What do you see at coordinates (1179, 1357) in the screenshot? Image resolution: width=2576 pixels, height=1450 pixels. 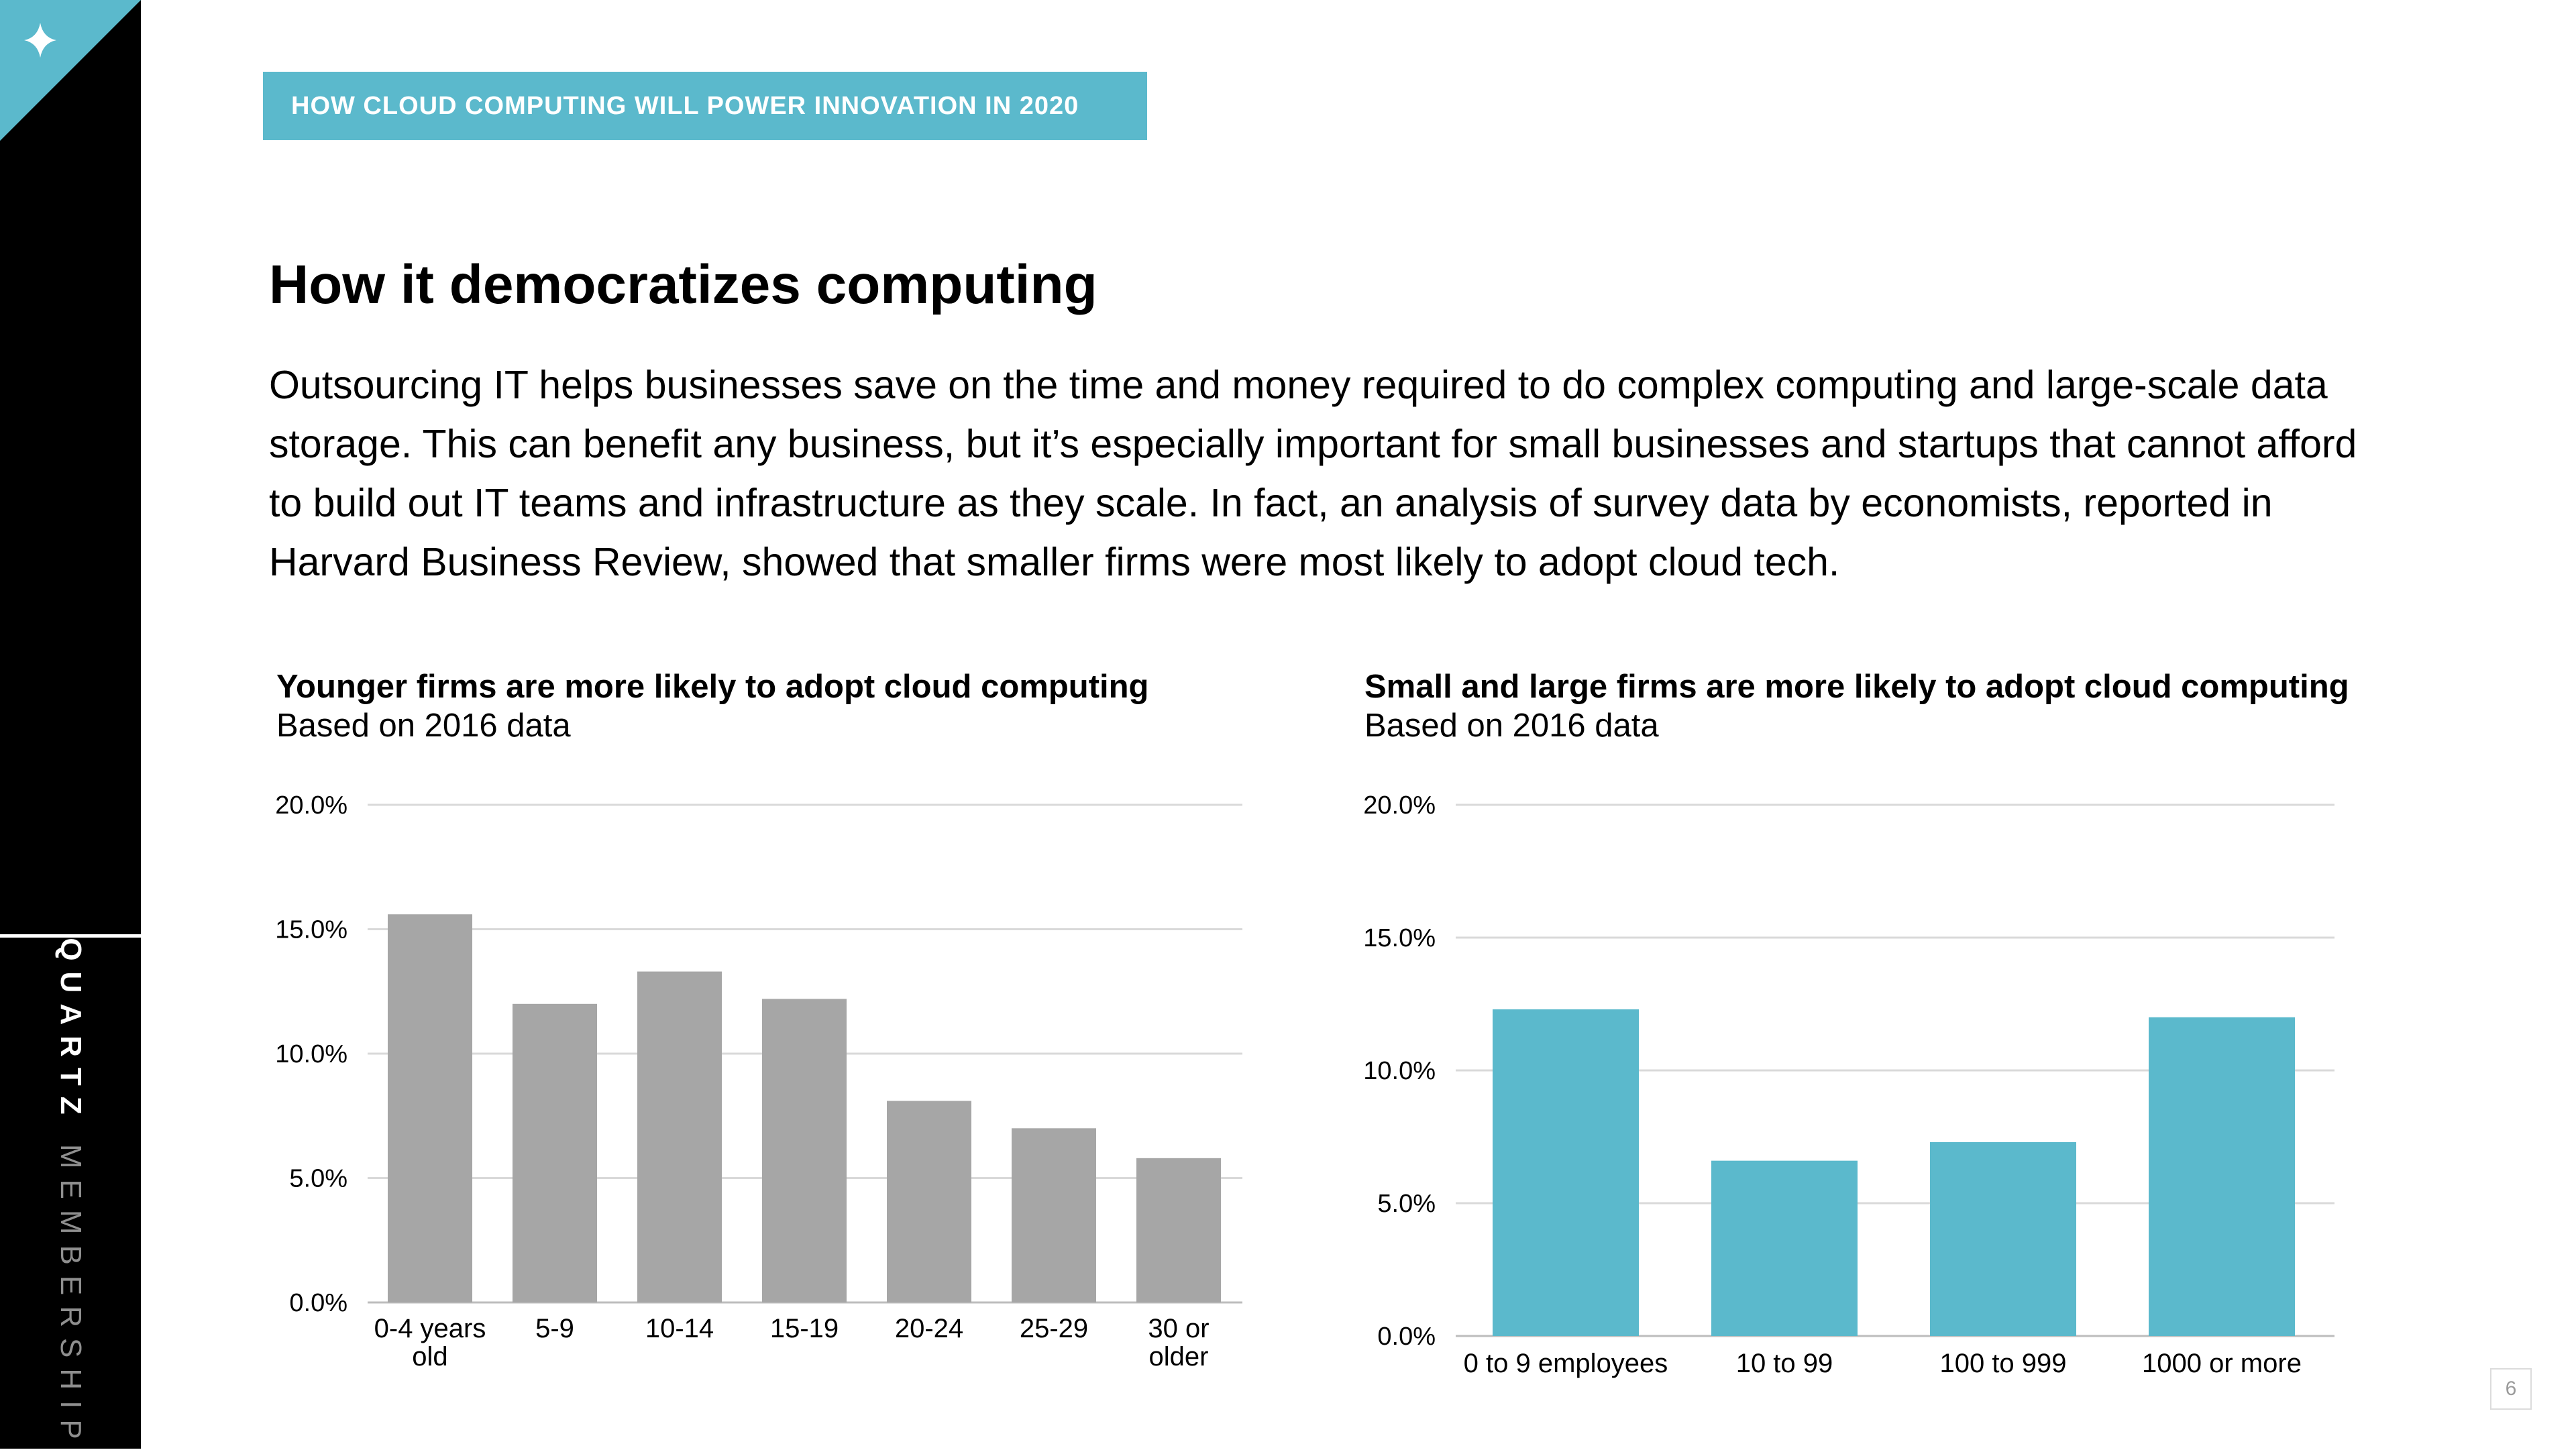 I see `x-tick-label: older` at bounding box center [1179, 1357].